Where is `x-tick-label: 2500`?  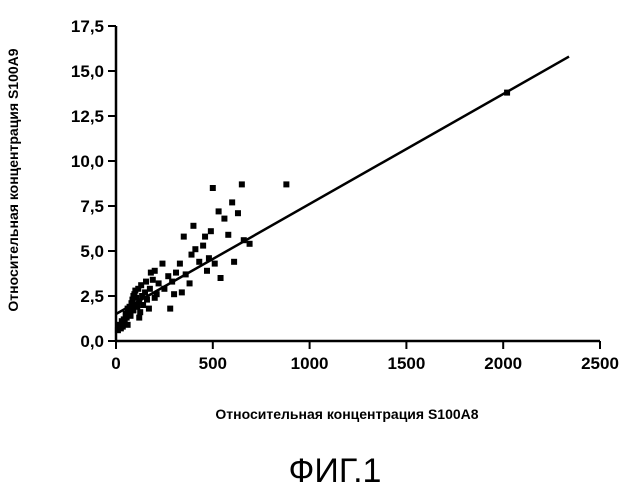 x-tick-label: 2500 is located at coordinates (600, 363).